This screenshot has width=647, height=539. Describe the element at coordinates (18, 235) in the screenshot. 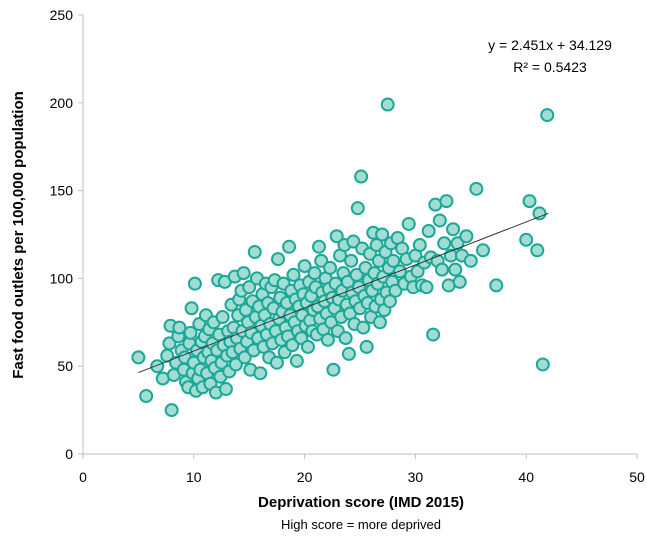

I see `y-axis-title: Fast food outlets per 100,000 population` at that location.